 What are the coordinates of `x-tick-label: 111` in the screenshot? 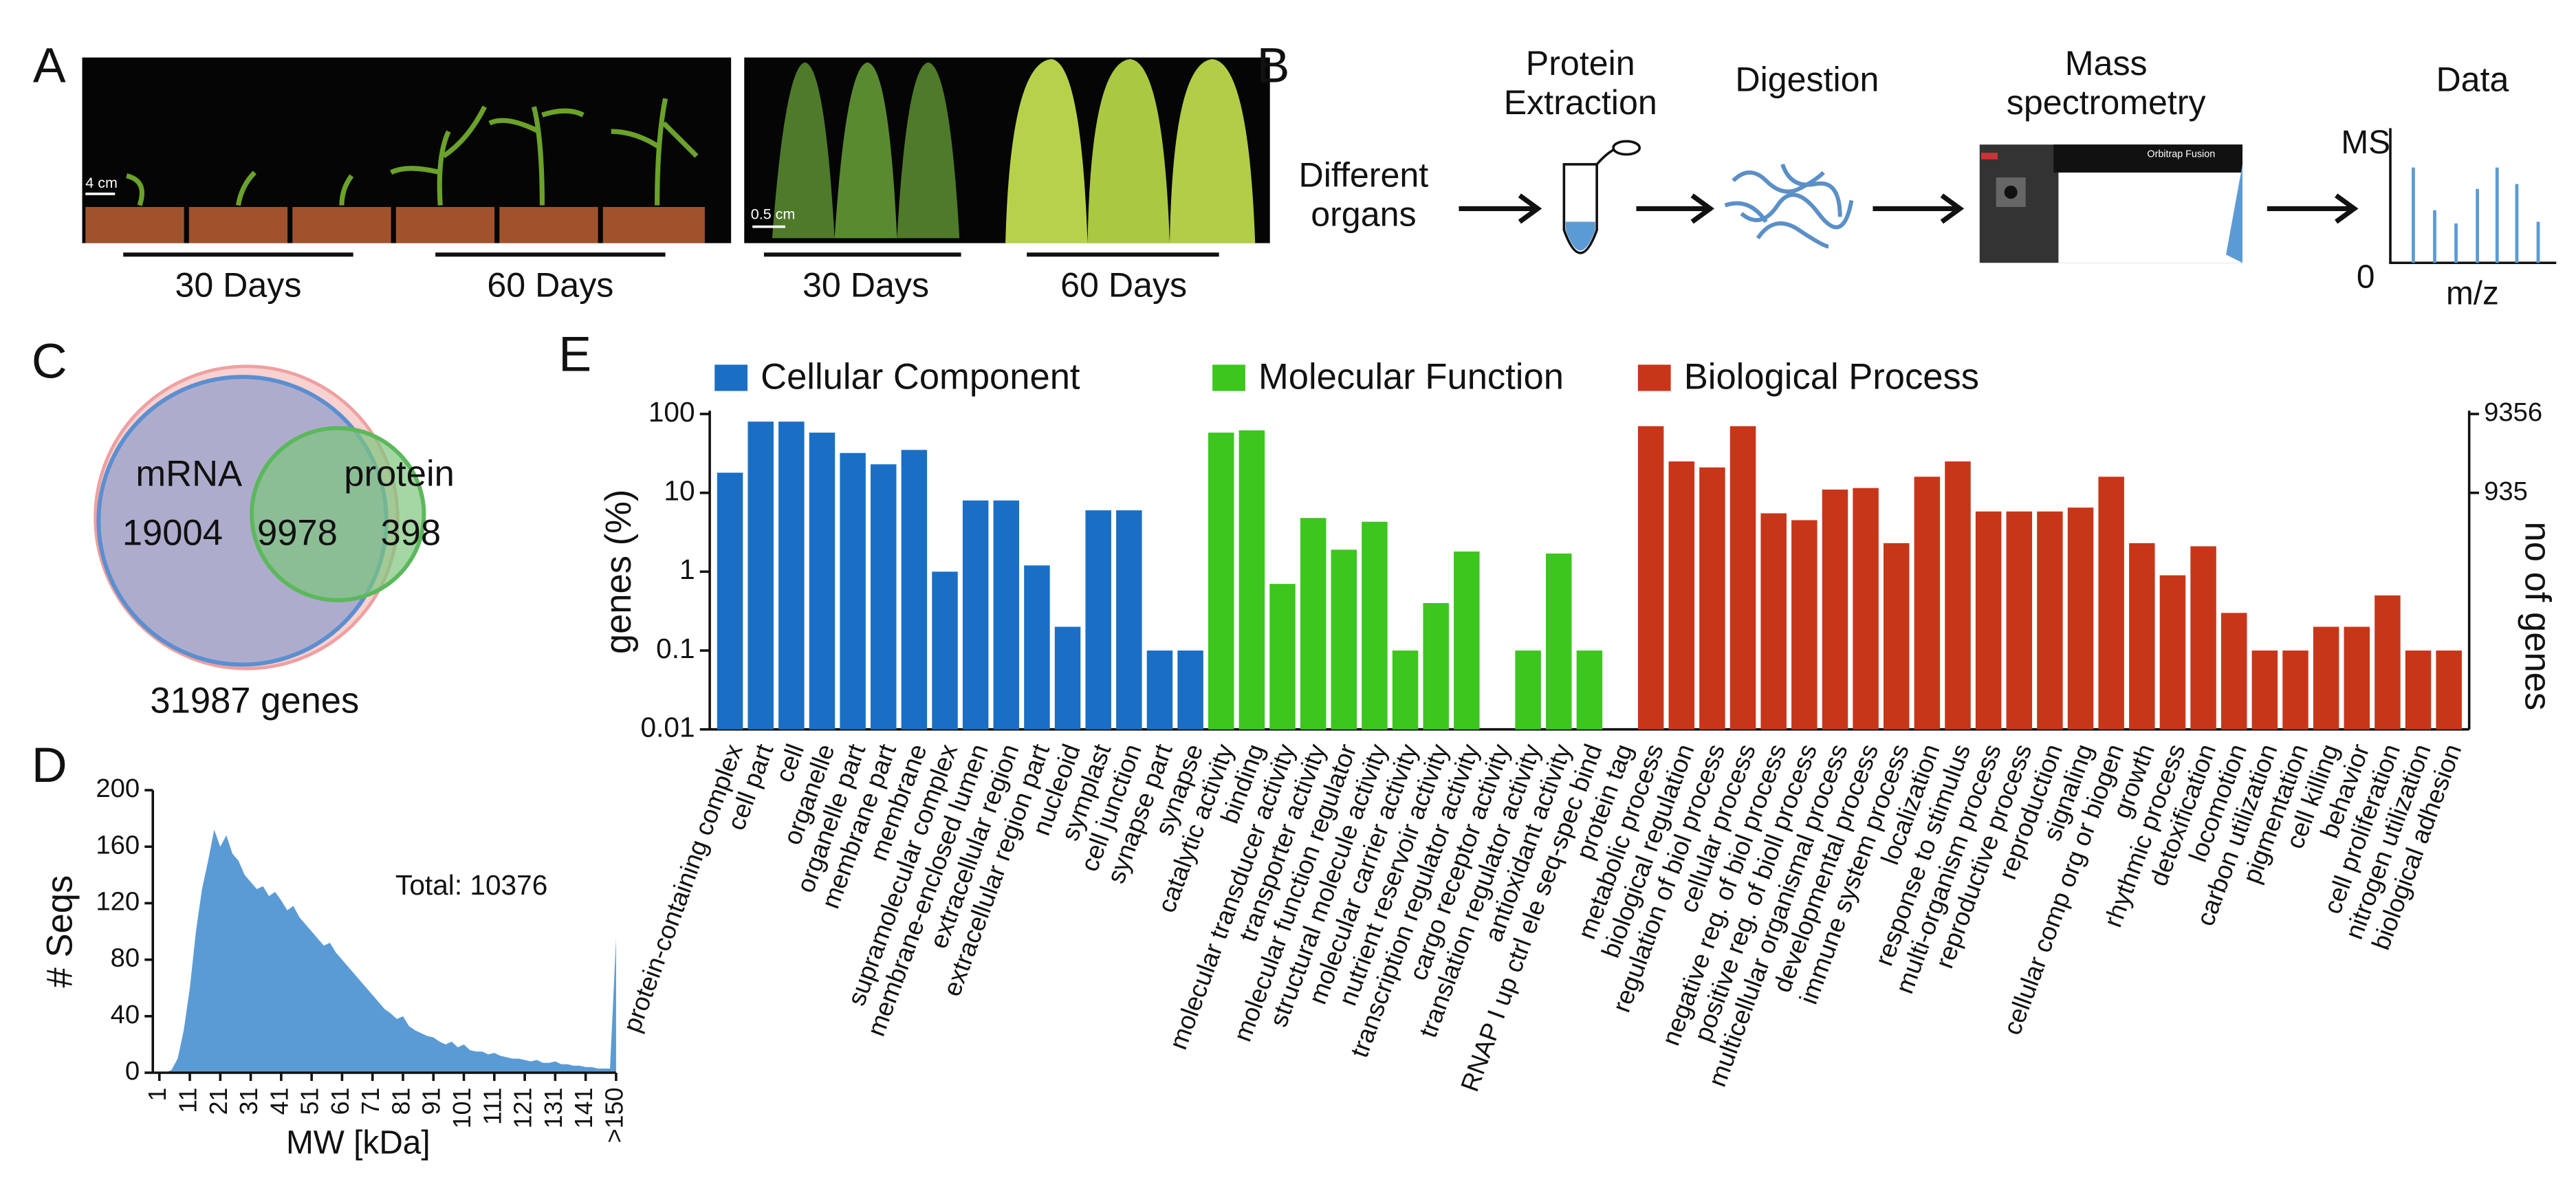 It's located at (492, 1105).